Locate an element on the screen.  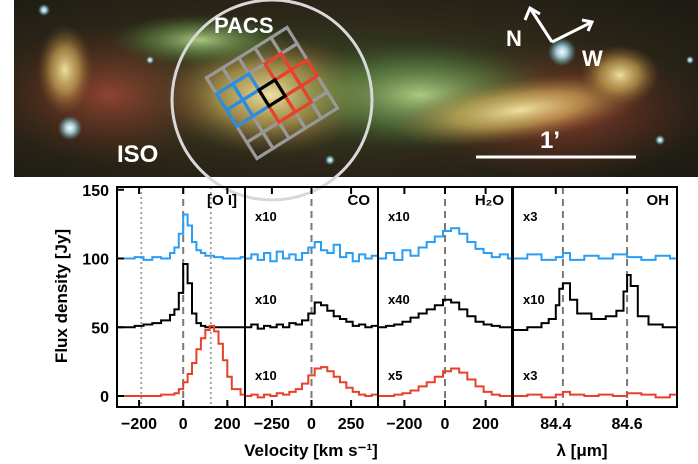
panel-oi: [O I] −200 0 200 0 50 100 150 is located at coordinates (164, 308).